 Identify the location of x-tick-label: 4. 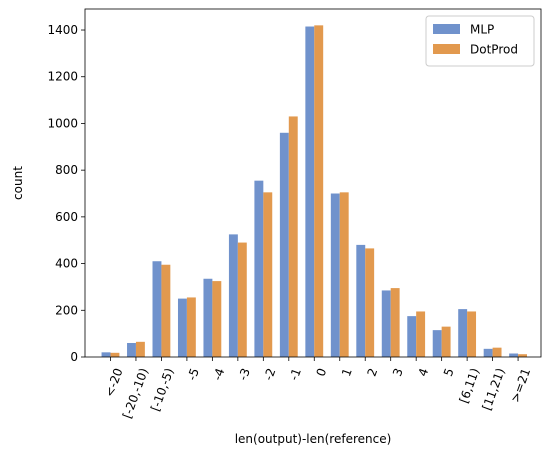
(423, 372).